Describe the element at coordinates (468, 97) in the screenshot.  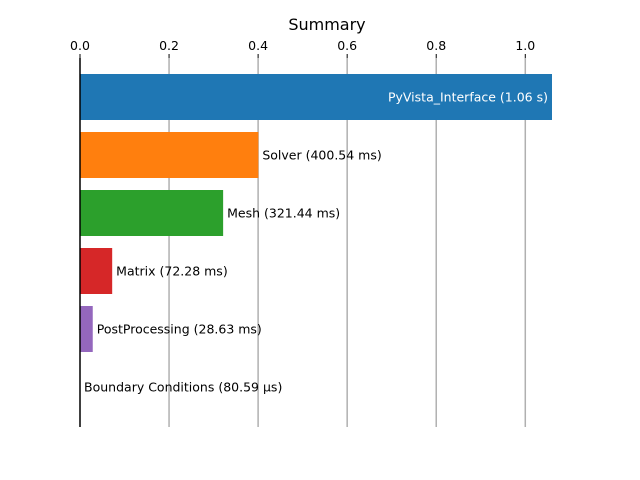
I see `bar-label: PyVista_Interface (1.06 s)` at that location.